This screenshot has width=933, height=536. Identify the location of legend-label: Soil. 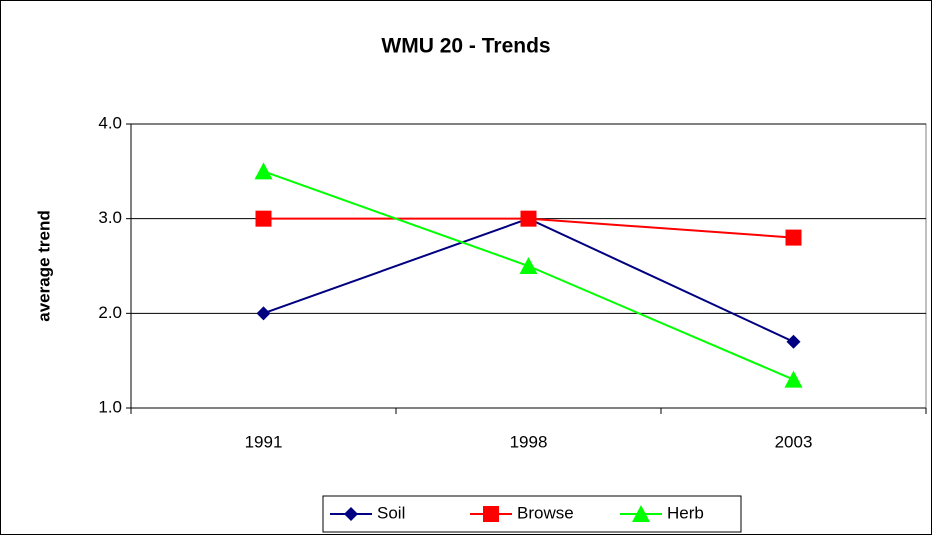
(391, 512).